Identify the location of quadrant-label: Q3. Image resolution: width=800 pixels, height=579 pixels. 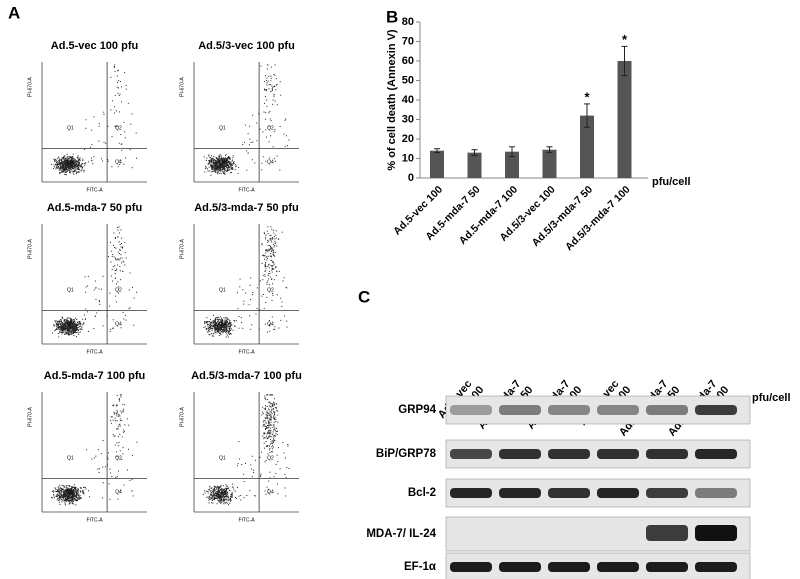
(70, 325).